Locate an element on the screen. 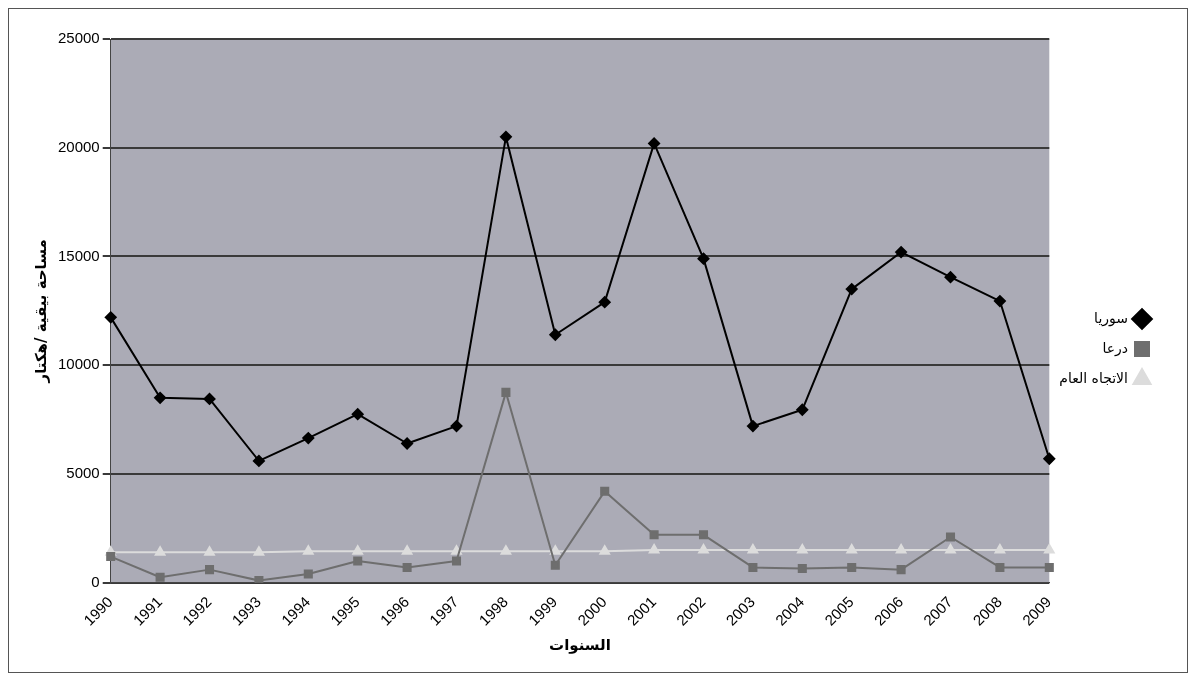 The width and height of the screenshot is (1203, 690). y-axis-title: مساحة بيقية /هكتار is located at coordinates (40, 311).